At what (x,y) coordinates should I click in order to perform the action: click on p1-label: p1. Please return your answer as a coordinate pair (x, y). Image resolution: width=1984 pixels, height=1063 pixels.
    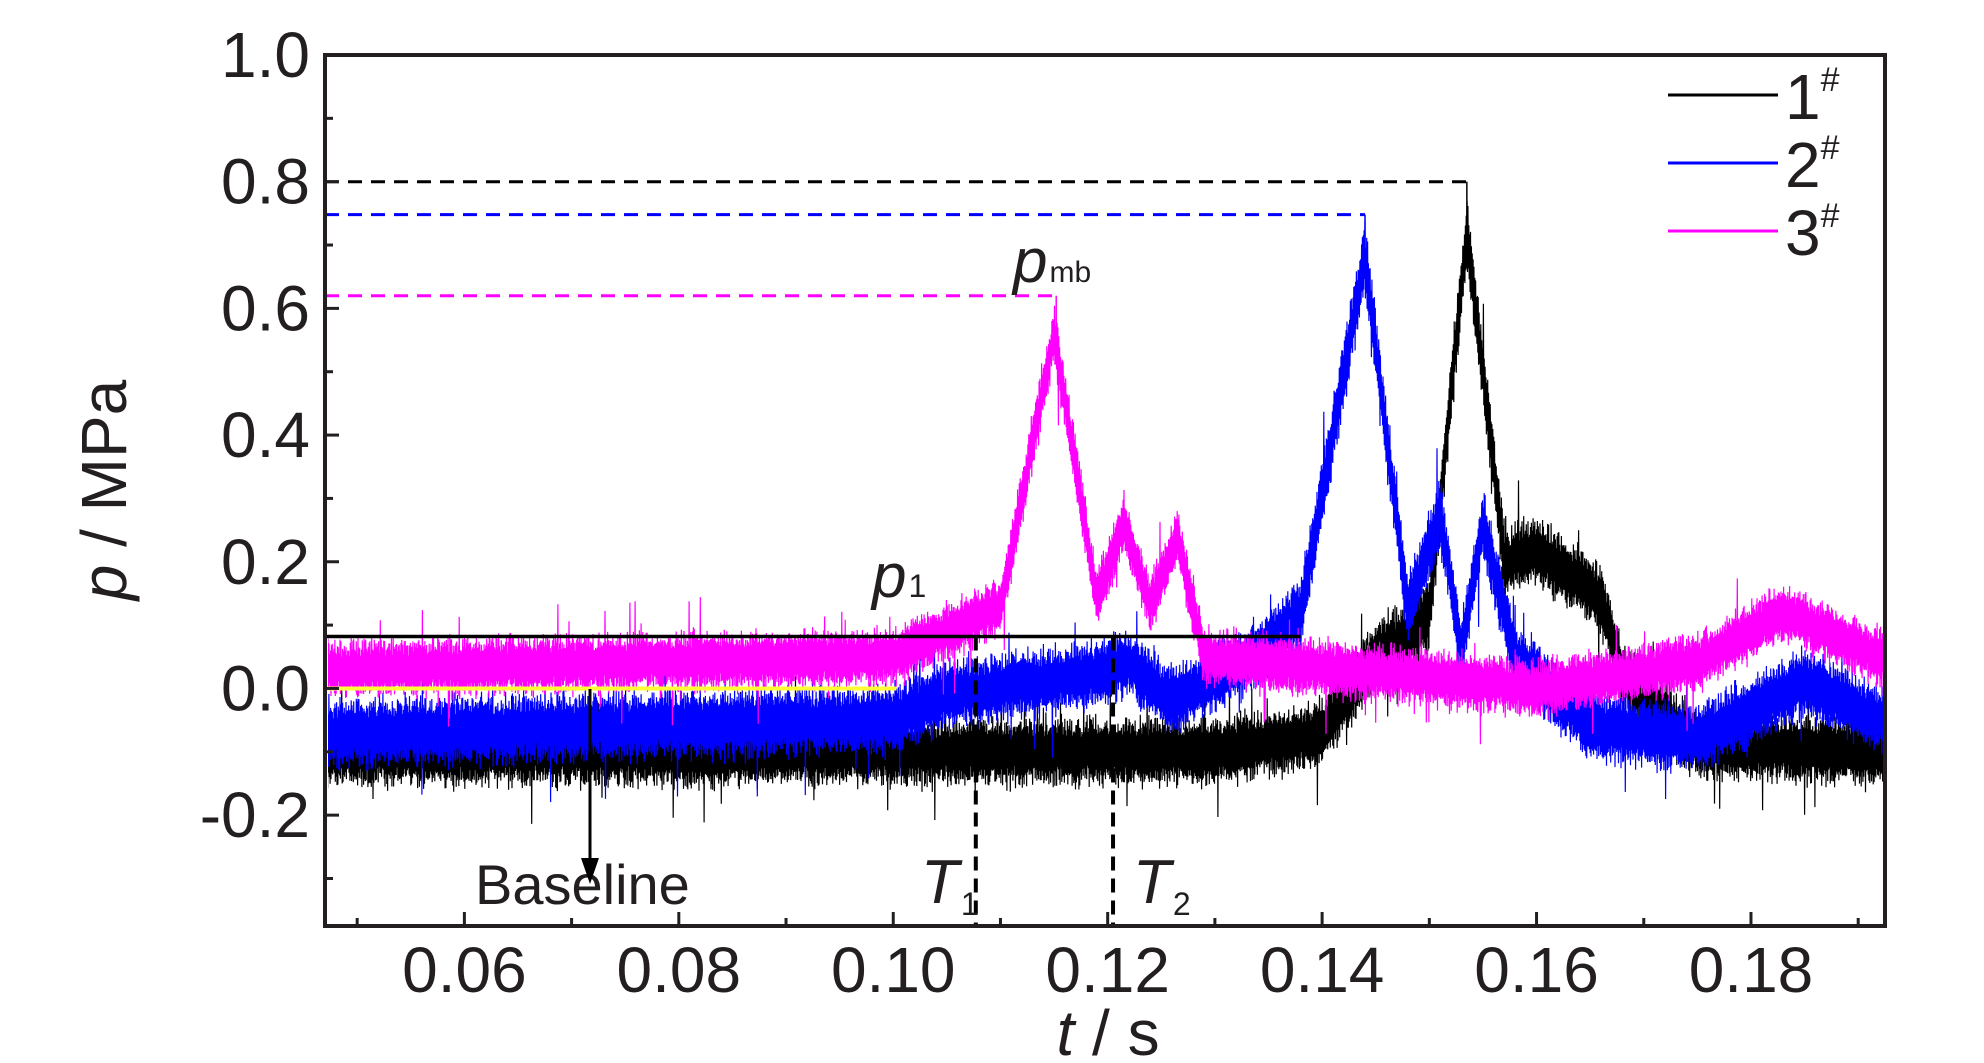
    Looking at the image, I should click on (898, 576).